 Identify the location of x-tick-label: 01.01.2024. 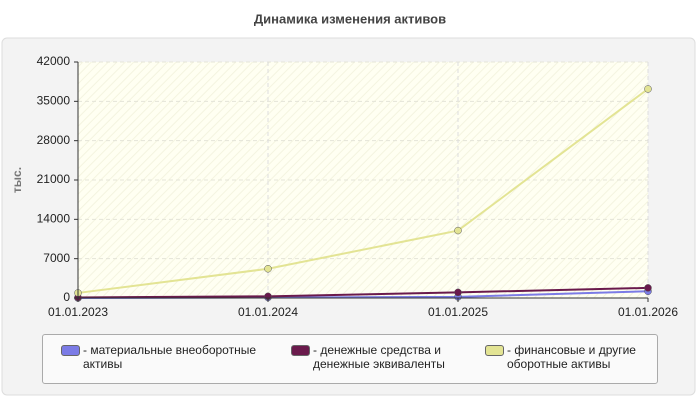
(268, 312).